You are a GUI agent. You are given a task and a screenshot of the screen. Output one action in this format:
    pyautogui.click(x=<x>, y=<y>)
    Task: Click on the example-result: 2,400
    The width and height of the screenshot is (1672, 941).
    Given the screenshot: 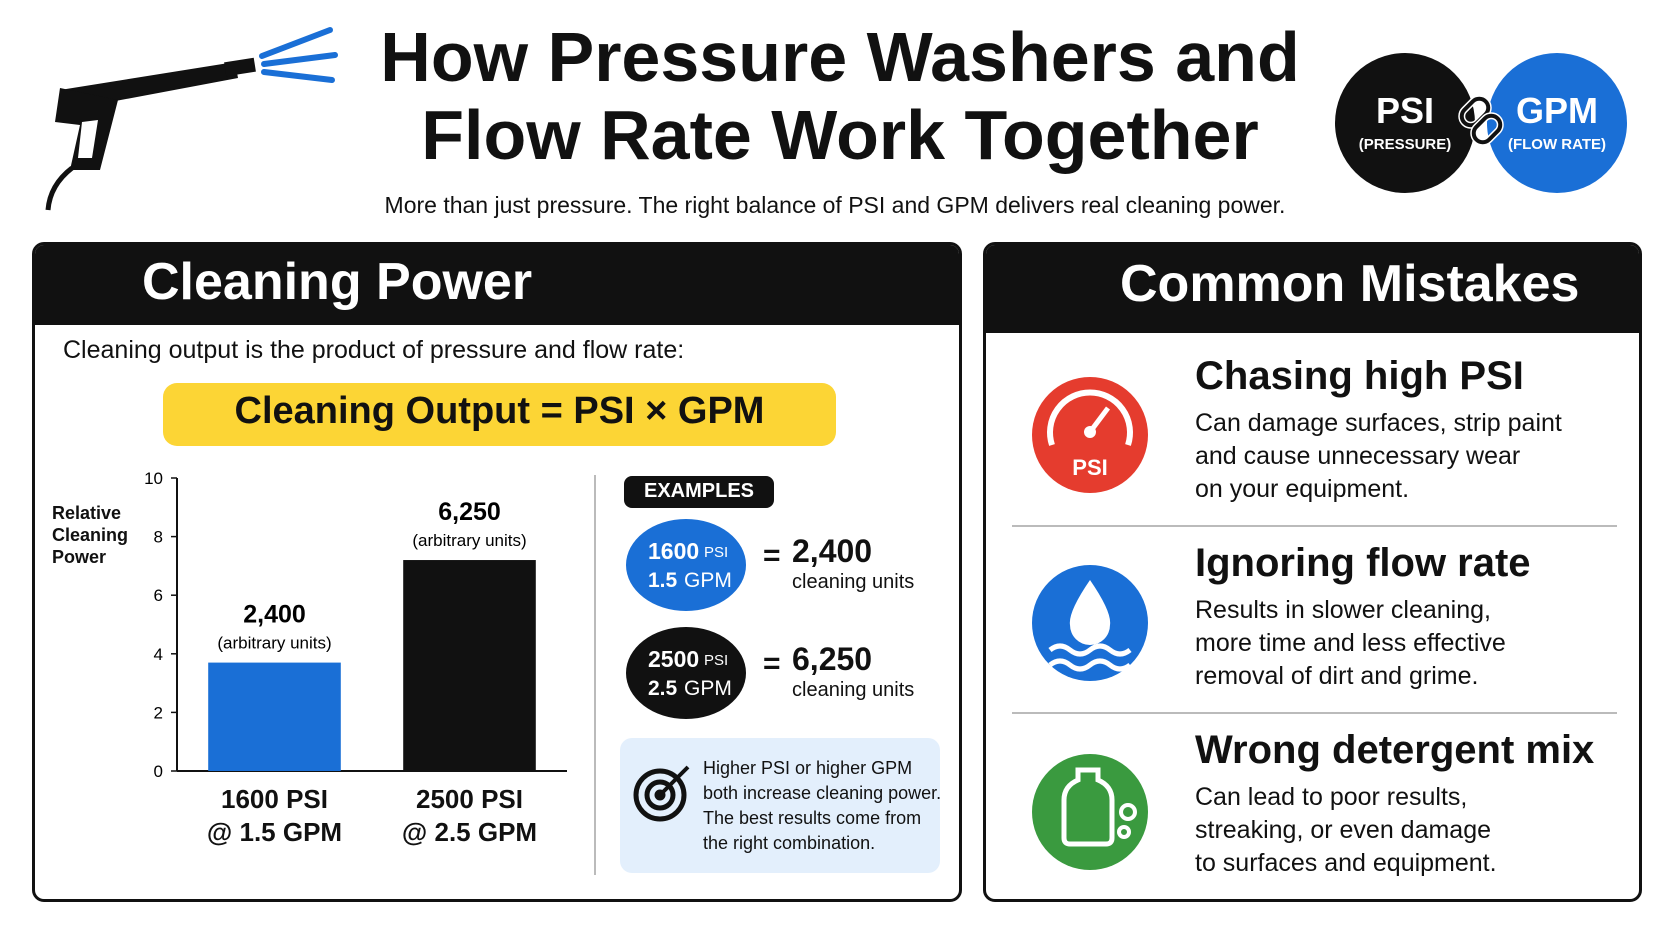 What is the action you would take?
    pyautogui.click(x=832, y=551)
    